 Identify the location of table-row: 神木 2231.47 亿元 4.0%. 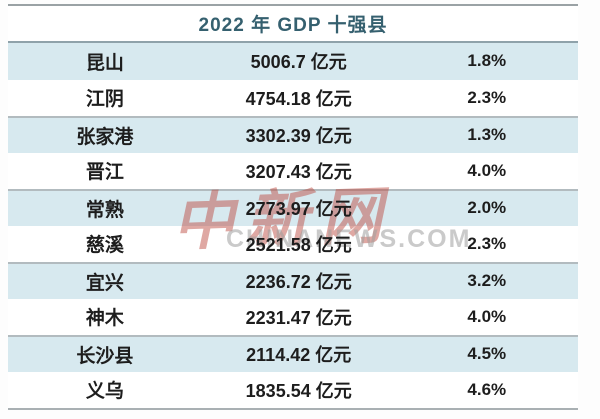
(293, 316).